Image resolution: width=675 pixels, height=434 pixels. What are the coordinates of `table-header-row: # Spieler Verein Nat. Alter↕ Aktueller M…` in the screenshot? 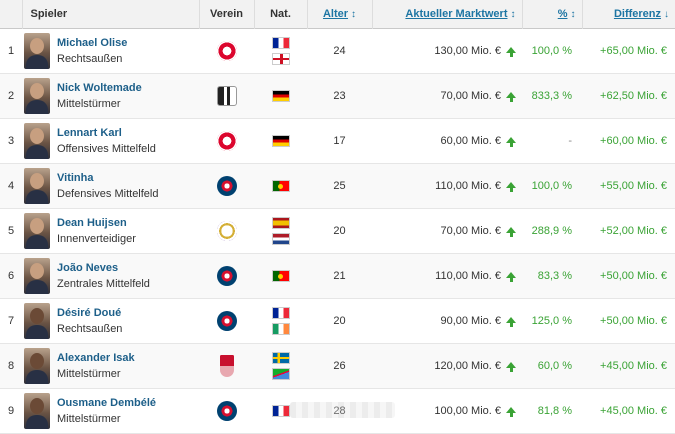 It's located at (337, 14).